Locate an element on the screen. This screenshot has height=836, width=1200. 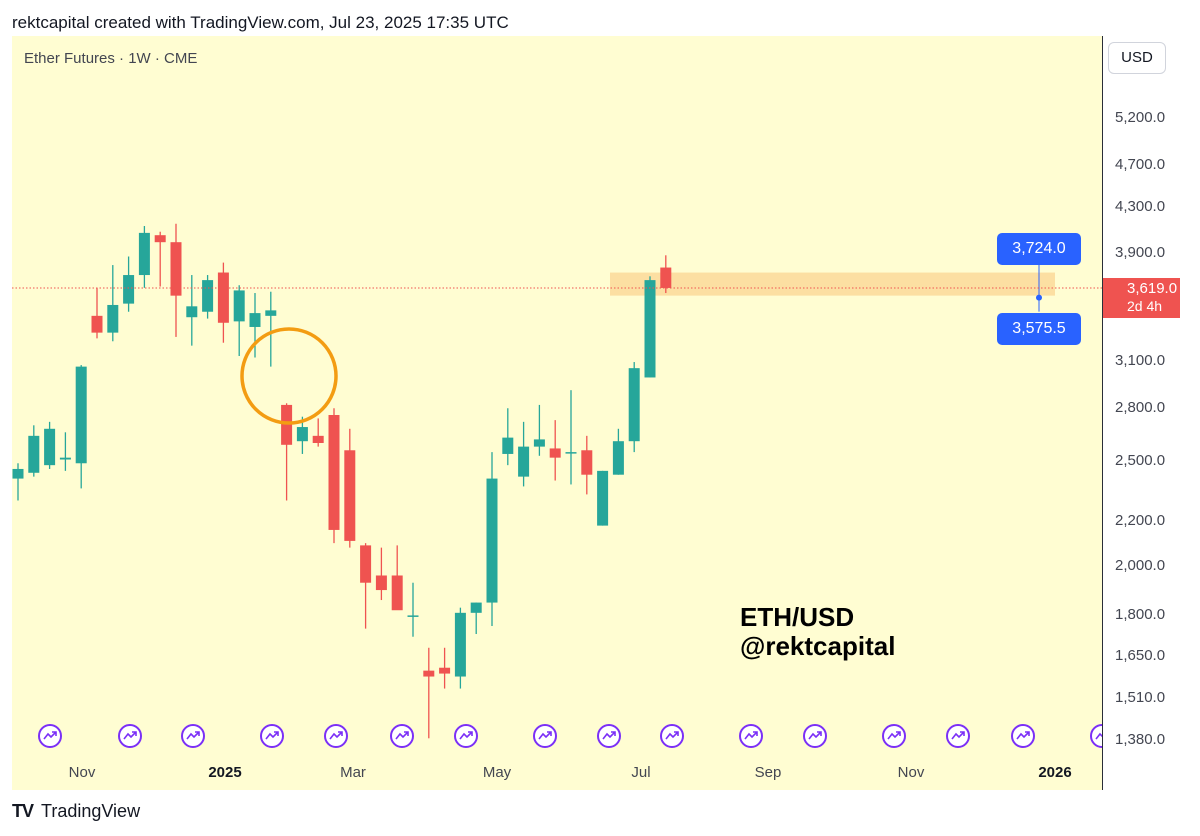
price-tick-label: 4,300.0 is located at coordinates (1140, 207).